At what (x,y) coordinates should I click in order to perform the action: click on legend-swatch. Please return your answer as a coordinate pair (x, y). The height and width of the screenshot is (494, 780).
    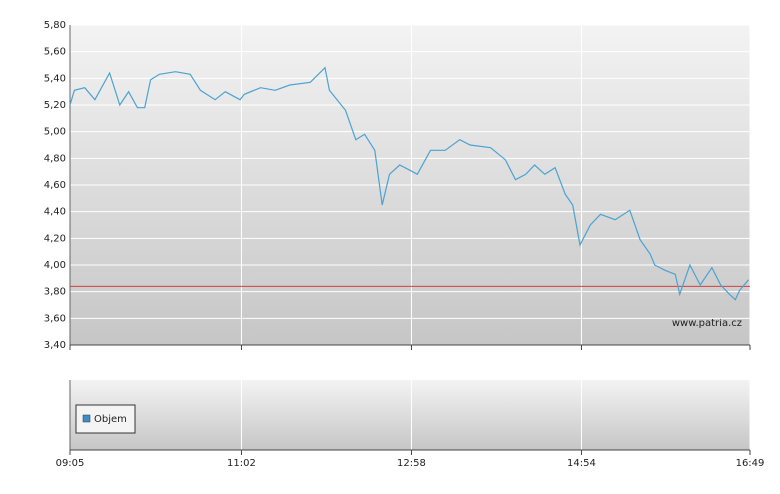
    Looking at the image, I should click on (86, 418).